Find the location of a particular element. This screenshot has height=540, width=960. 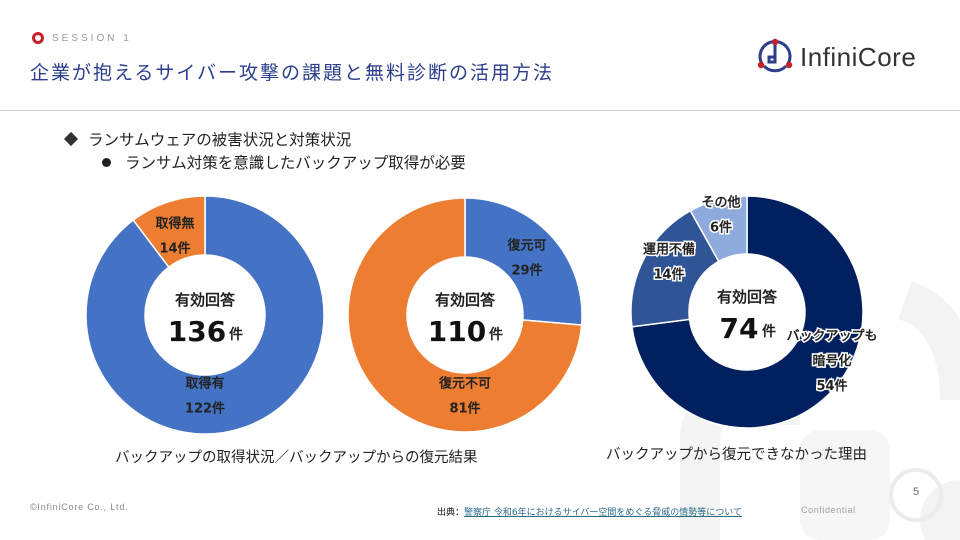

slice-name-label: 運用不備 is located at coordinates (669, 250).